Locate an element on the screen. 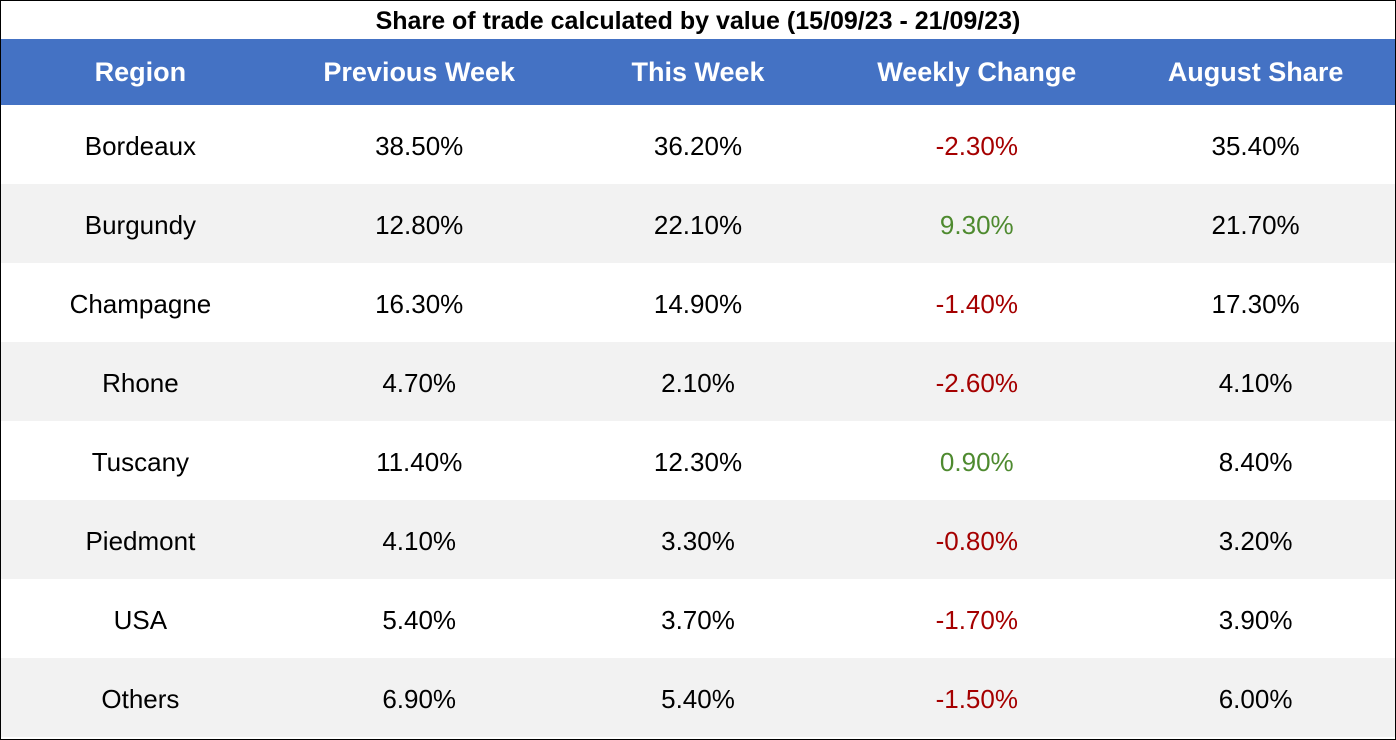 Image resolution: width=1396 pixels, height=740 pixels. previous-week-cell: 12.80% is located at coordinates (419, 225).